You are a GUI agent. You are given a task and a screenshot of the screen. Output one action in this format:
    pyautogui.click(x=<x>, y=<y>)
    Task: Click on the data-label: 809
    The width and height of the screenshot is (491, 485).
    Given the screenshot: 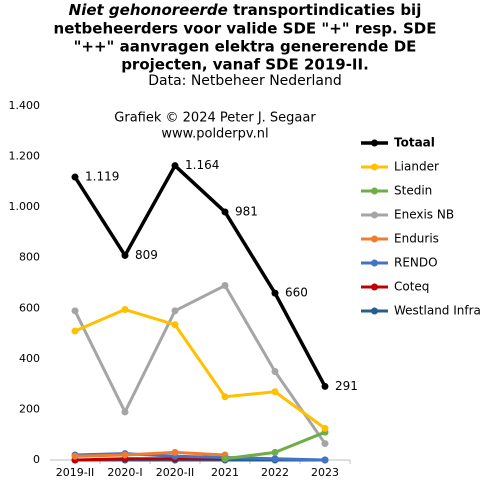 What is the action you would take?
    pyautogui.click(x=146, y=255)
    